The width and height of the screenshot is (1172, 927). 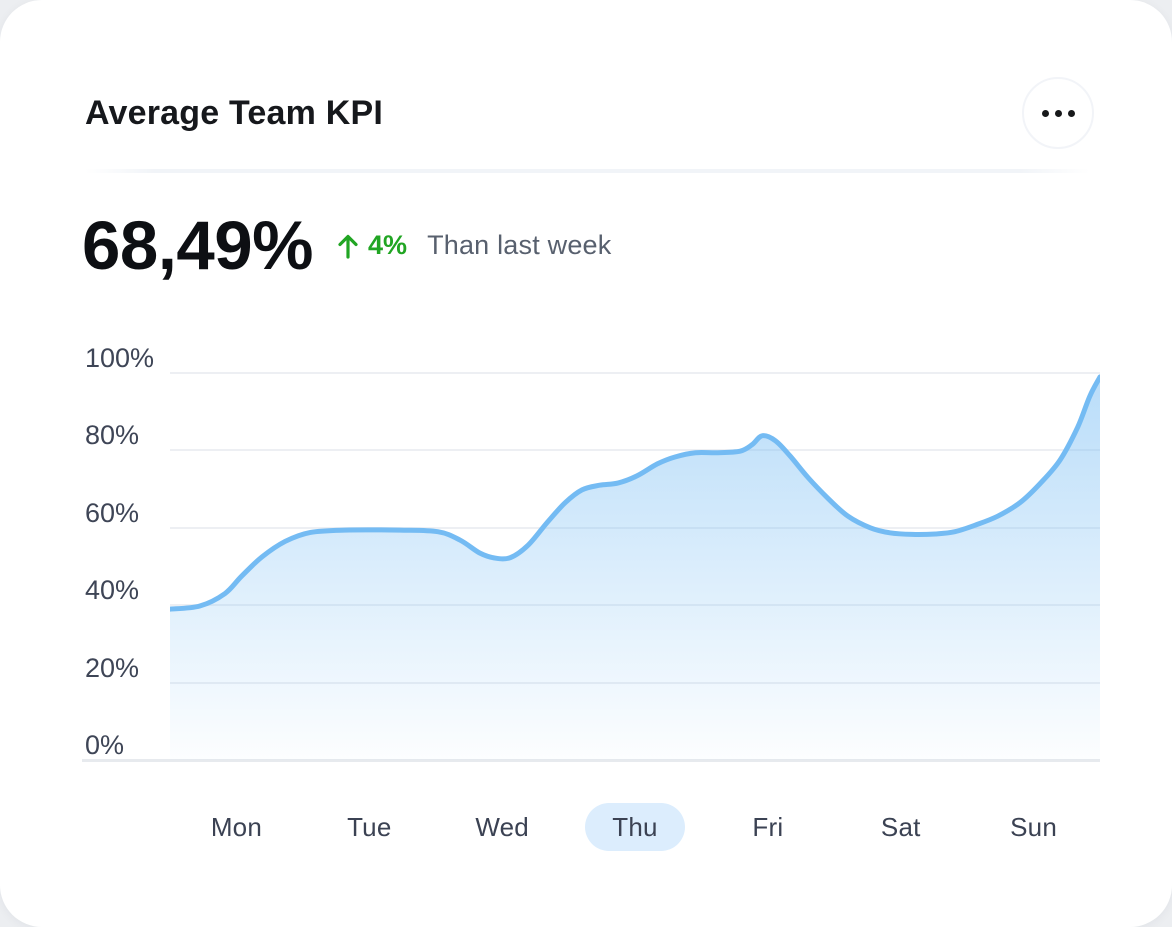 What do you see at coordinates (198, 245) in the screenshot?
I see `kpi-value: 68,49%` at bounding box center [198, 245].